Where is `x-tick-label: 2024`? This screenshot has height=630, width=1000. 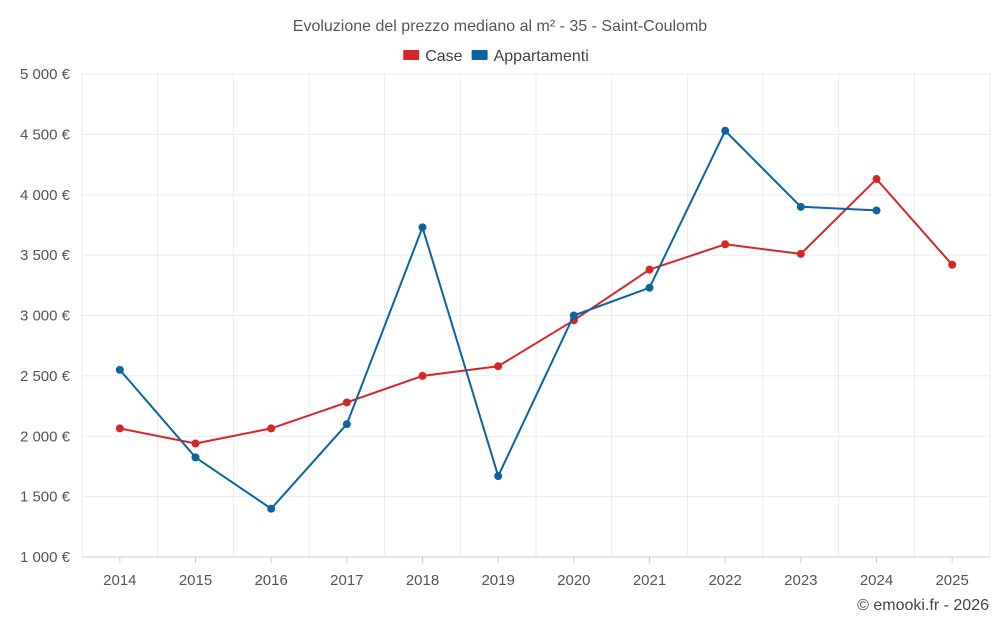 x-tick-label: 2024 is located at coordinates (876, 580).